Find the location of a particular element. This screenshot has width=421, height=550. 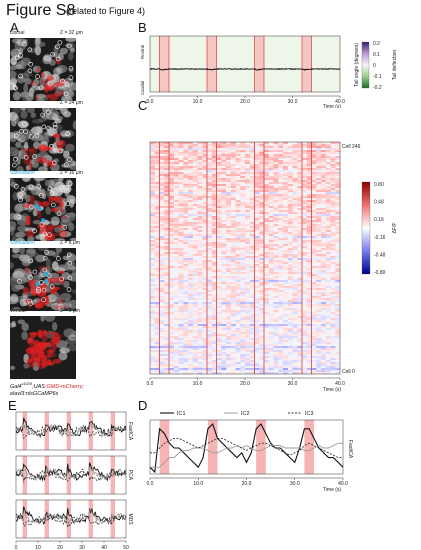

colorbar-tick-label: -0.16 is located at coordinates (380, 238).